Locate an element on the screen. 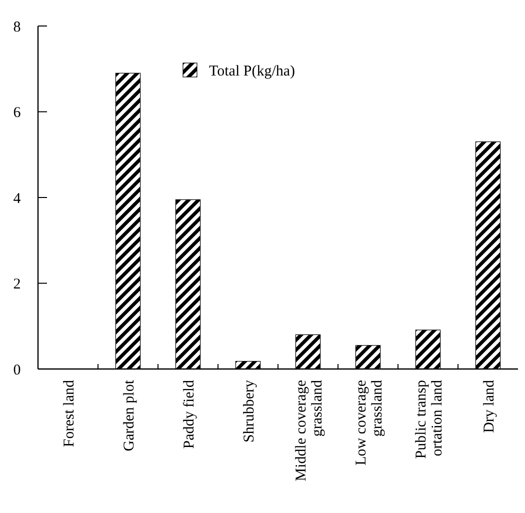  x-tick-label: Paddy field is located at coordinates (189, 414).